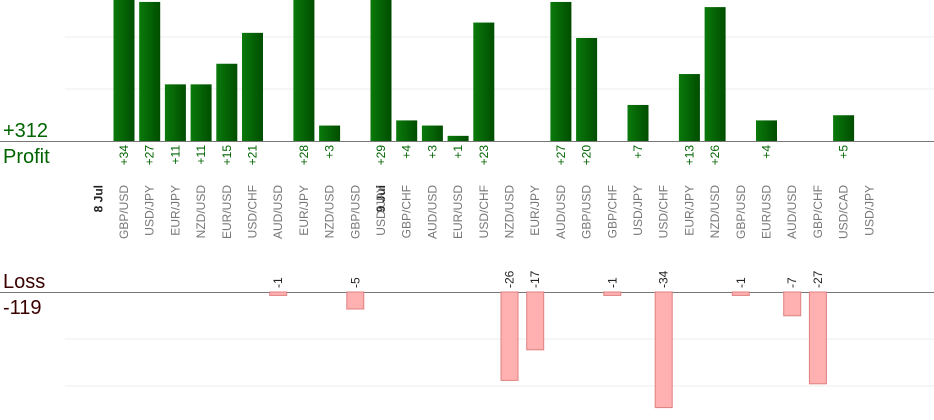 The width and height of the screenshot is (934, 420). I want to click on category-label: USD/CAD, so click(844, 212).